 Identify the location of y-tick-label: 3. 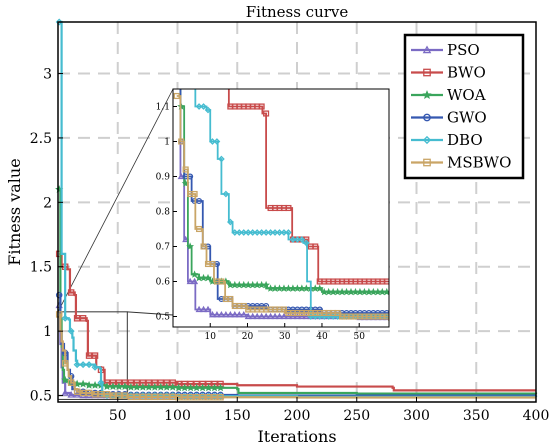
(47, 75).